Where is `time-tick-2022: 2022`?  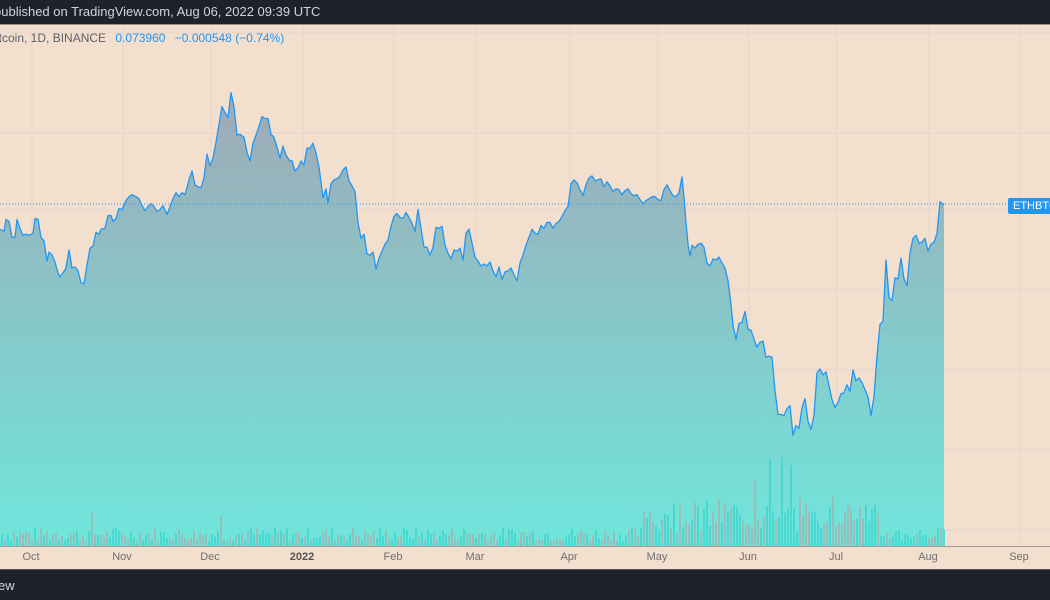
time-tick-2022: 2022 is located at coordinates (302, 557).